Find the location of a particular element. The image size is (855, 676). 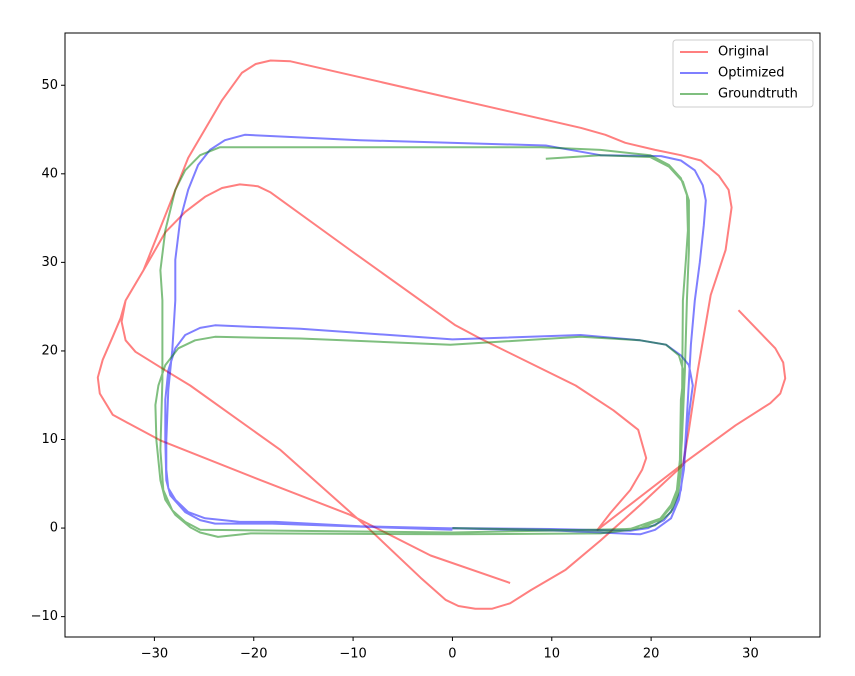

legend-box is located at coordinates (743, 73).